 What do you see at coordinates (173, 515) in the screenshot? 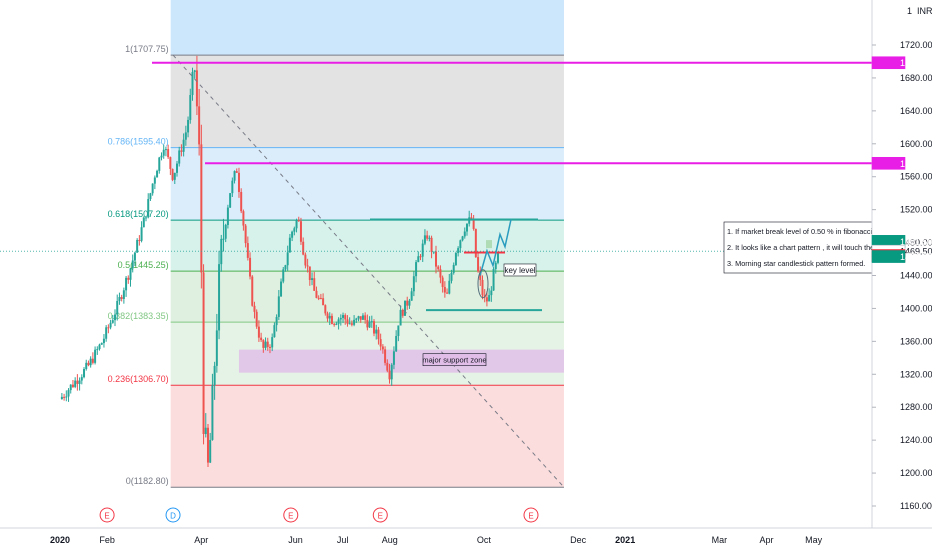
I see `event-marker: D` at bounding box center [173, 515].